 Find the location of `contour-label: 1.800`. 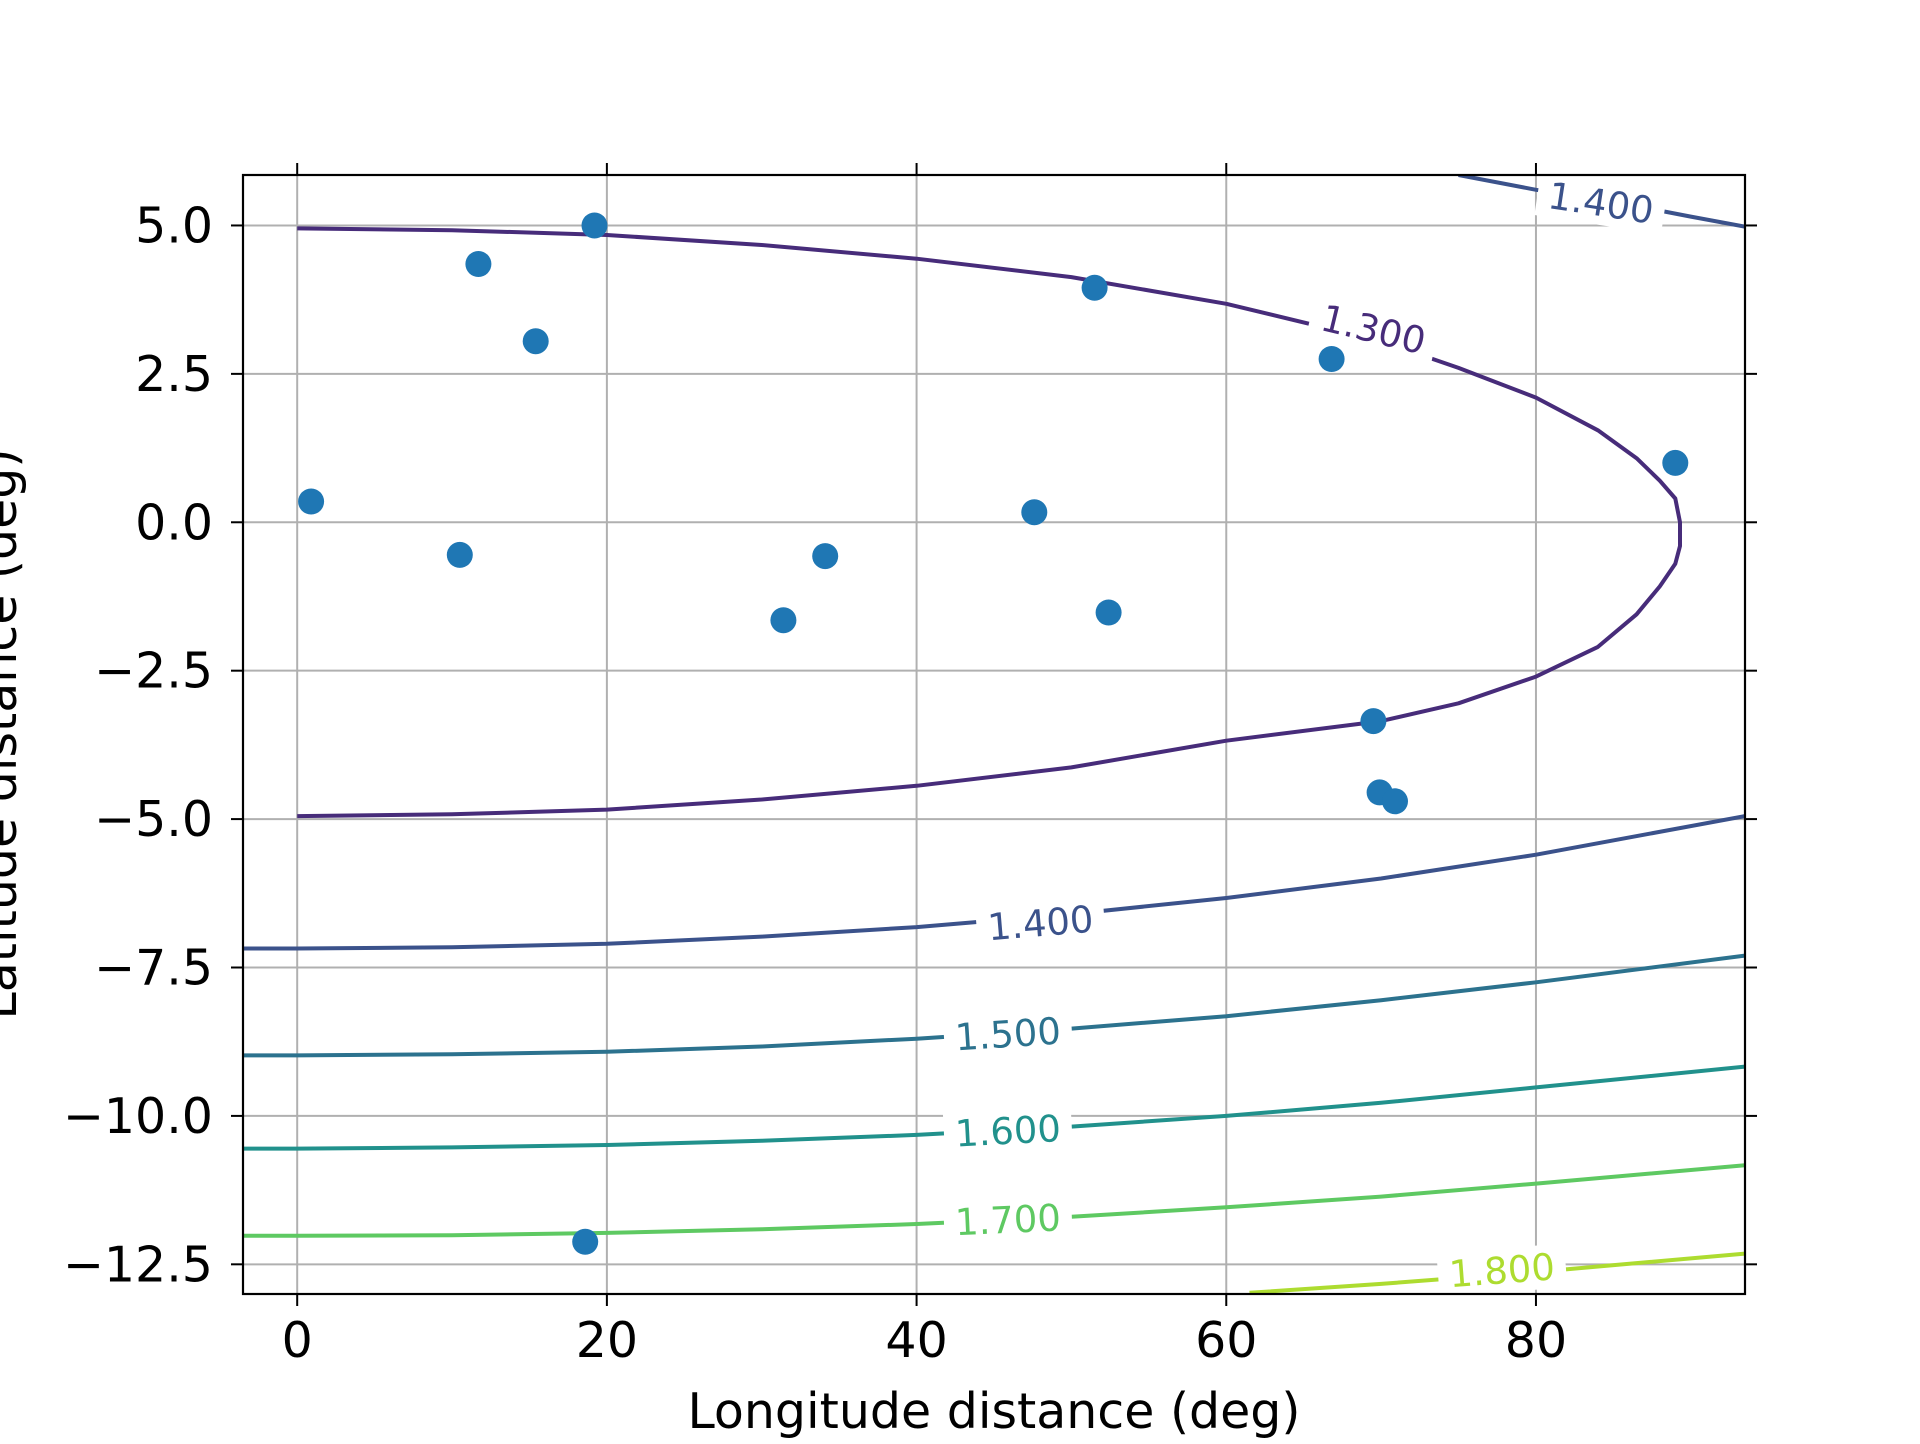

contour-label: 1.800 is located at coordinates (1502, 1270).